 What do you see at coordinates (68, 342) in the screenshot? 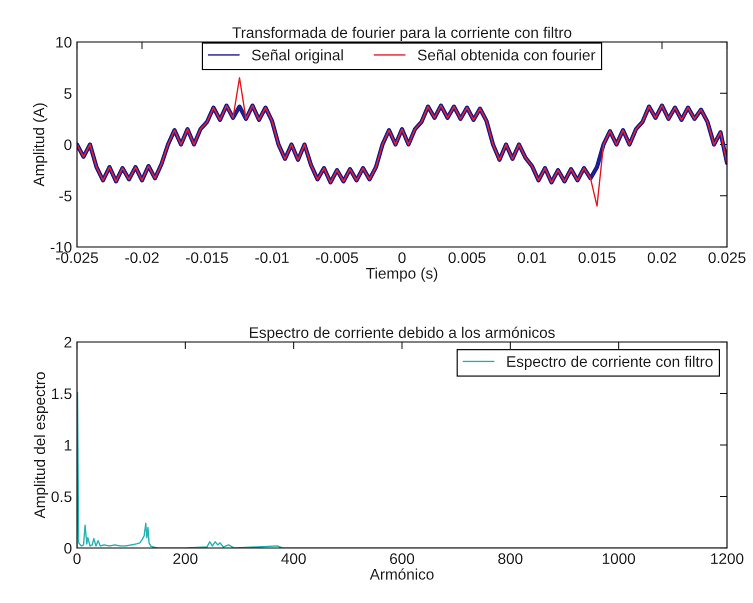
I see `y-tick-label: 2` at bounding box center [68, 342].